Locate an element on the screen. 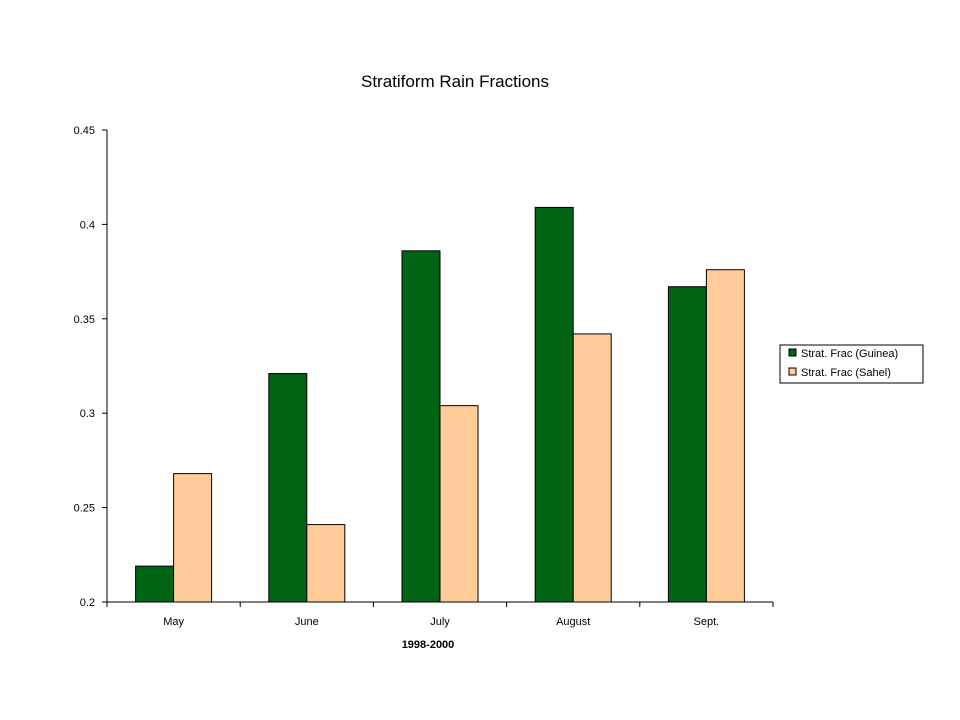 The image size is (960, 720). legend-label: Strat. Frac (Sahel) is located at coordinates (846, 373).